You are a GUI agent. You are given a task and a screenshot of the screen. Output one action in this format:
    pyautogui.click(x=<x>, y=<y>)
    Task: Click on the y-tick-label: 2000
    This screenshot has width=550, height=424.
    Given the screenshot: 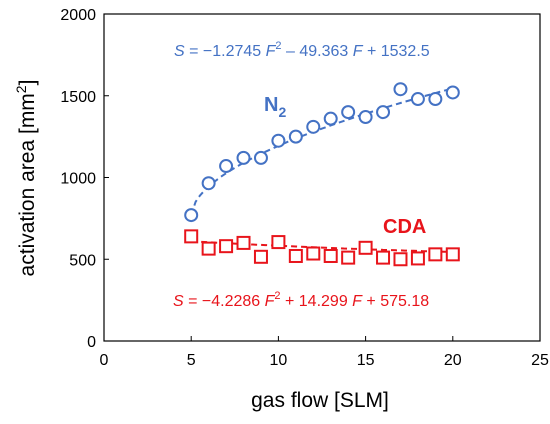 What is the action you would take?
    pyautogui.click(x=78, y=15)
    